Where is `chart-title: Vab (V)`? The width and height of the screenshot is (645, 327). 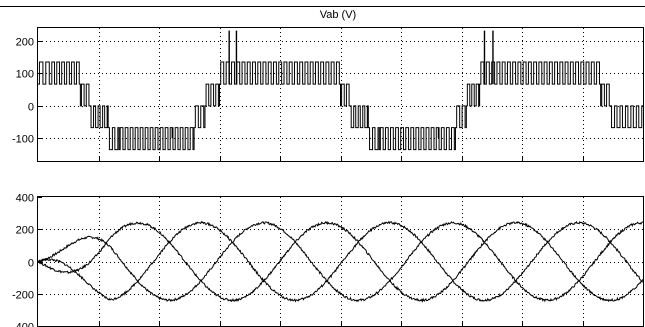 chart-title: Vab (V) is located at coordinates (338, 15).